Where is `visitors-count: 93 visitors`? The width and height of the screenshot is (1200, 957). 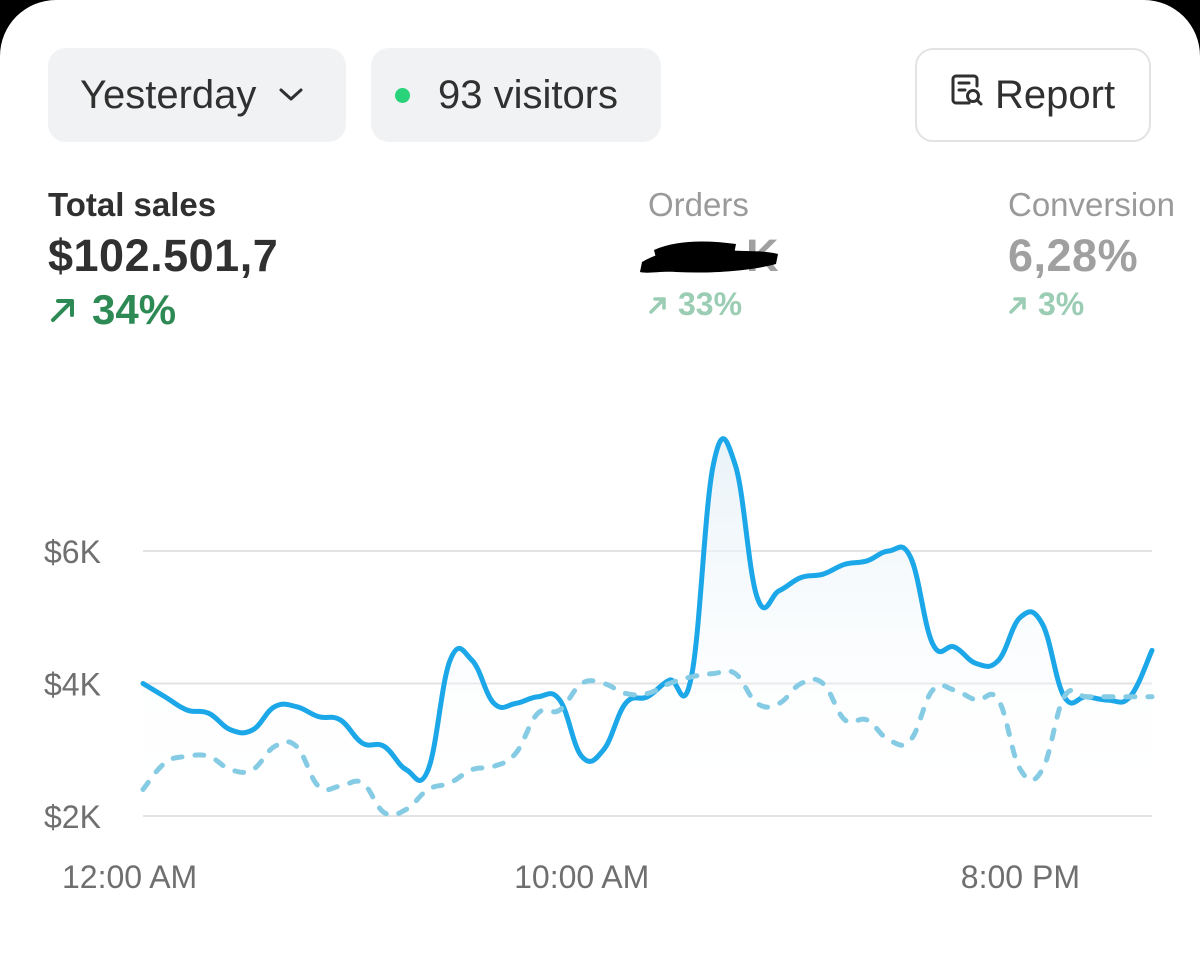
visitors-count: 93 visitors is located at coordinates (528, 94).